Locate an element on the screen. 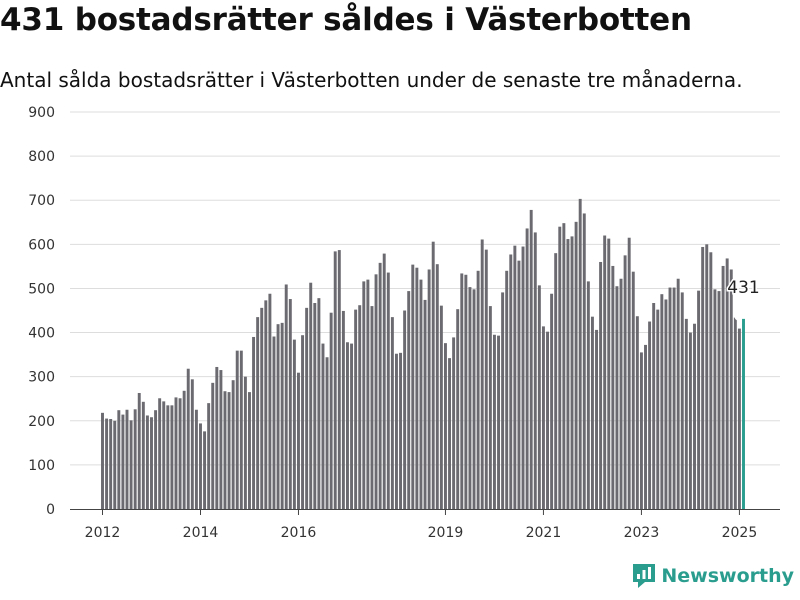 This screenshot has width=800, height=600. y-tick-label: 400 is located at coordinates (41, 334).